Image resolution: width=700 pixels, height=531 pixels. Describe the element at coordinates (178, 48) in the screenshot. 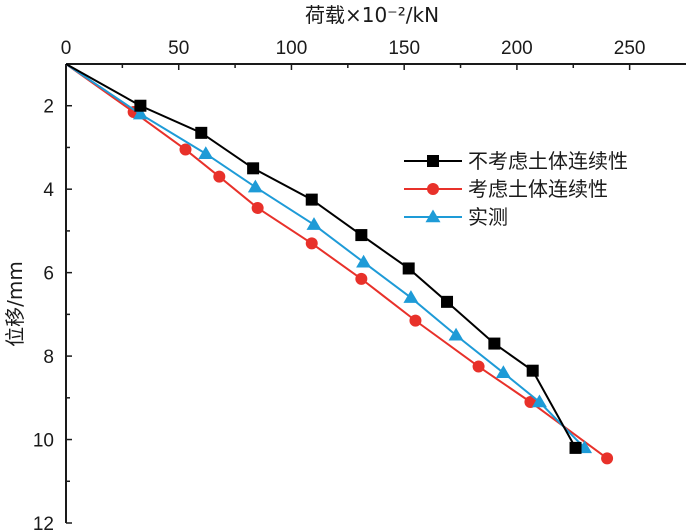

I see `x-tick-label: 50` at that location.